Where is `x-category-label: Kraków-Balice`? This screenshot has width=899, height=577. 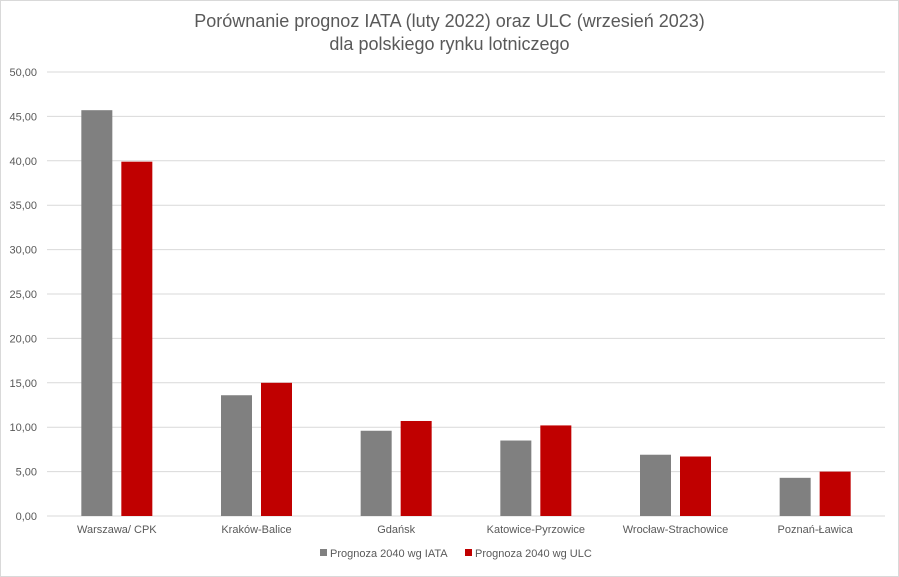 x-category-label: Kraków-Balice is located at coordinates (256, 530).